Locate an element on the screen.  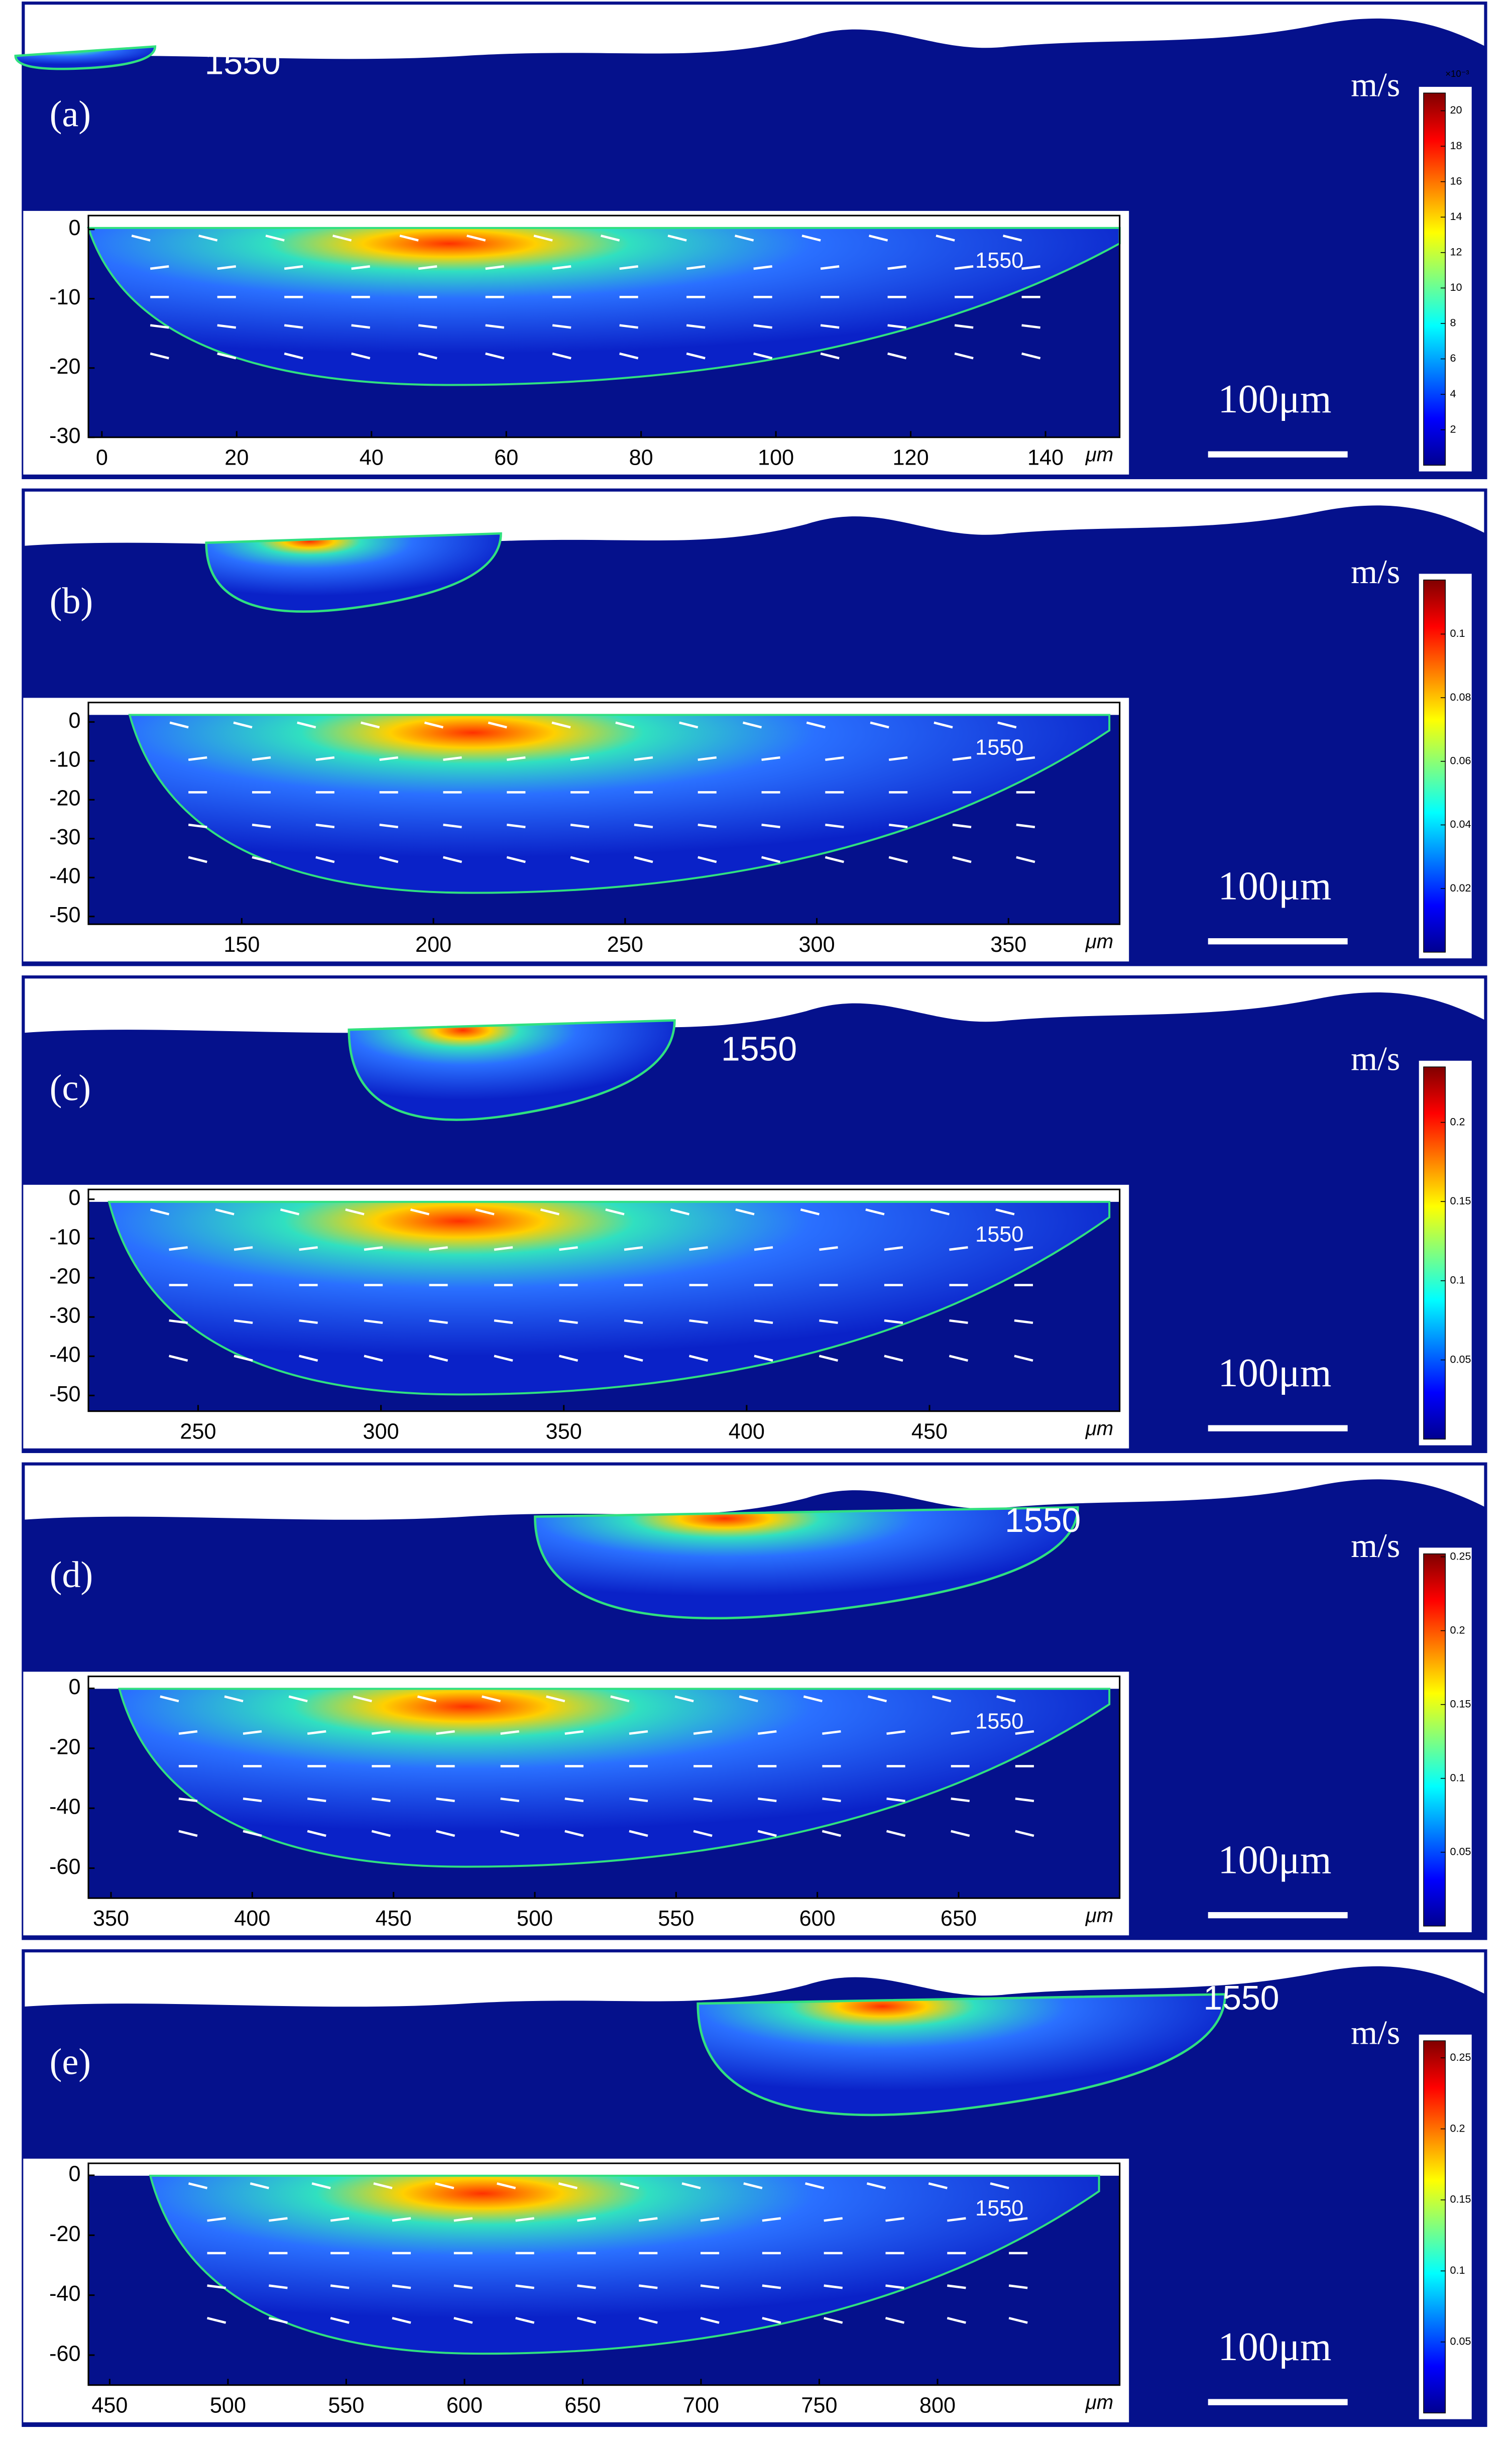
x-tick-label: 300 is located at coordinates (817, 945).